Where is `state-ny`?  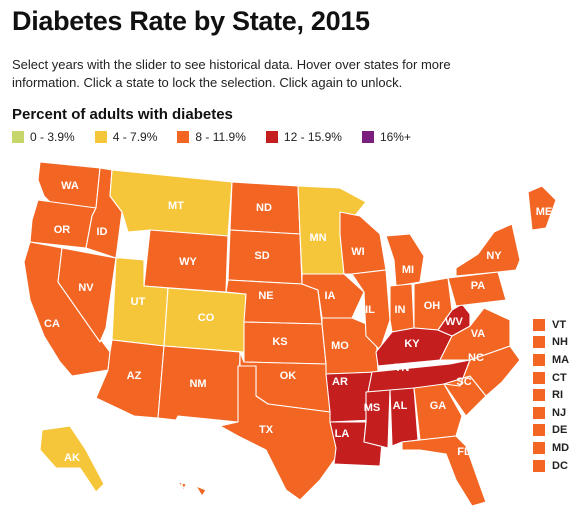
state-ny is located at coordinates (488, 250).